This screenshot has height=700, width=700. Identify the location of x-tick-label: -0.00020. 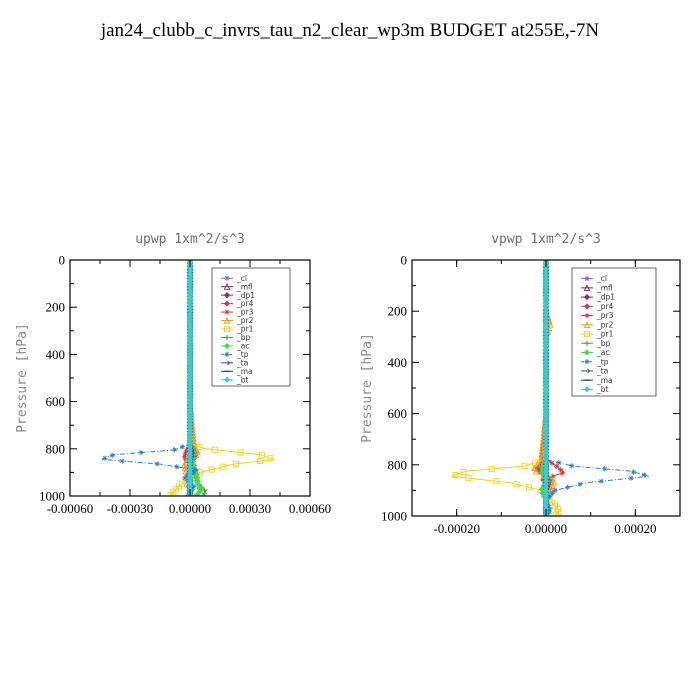
(456, 528).